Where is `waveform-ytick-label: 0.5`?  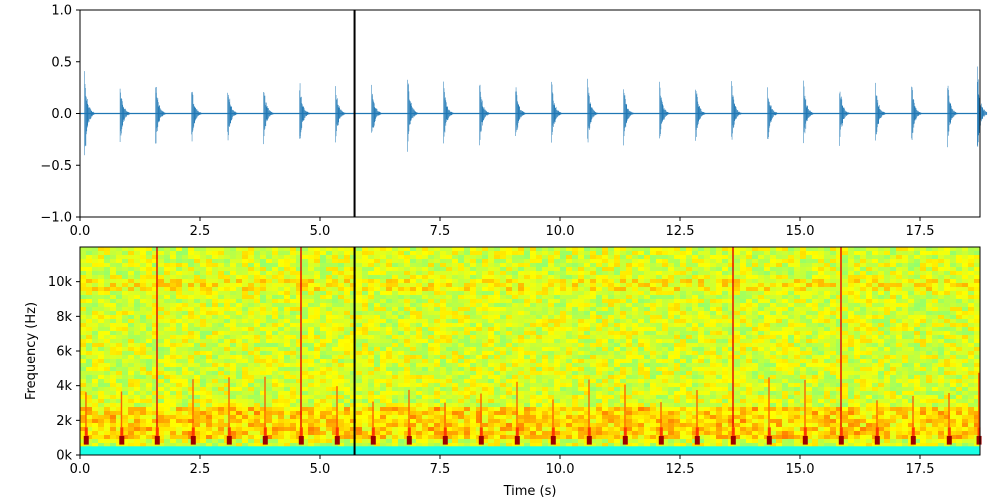
waveform-ytick-label: 0.5 is located at coordinates (61, 62).